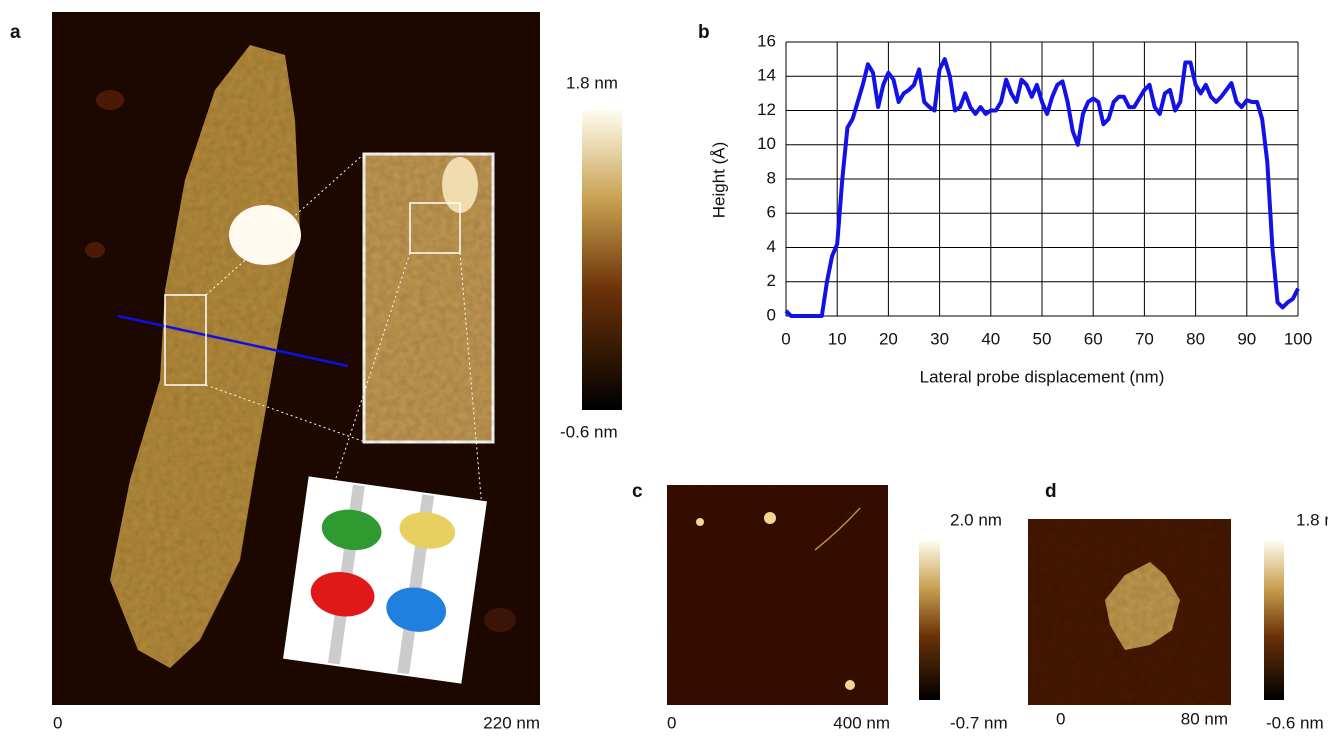 Image resolution: width=1328 pixels, height=741 pixels. What do you see at coordinates (777, 595) in the screenshot?
I see `afm-image-c` at bounding box center [777, 595].